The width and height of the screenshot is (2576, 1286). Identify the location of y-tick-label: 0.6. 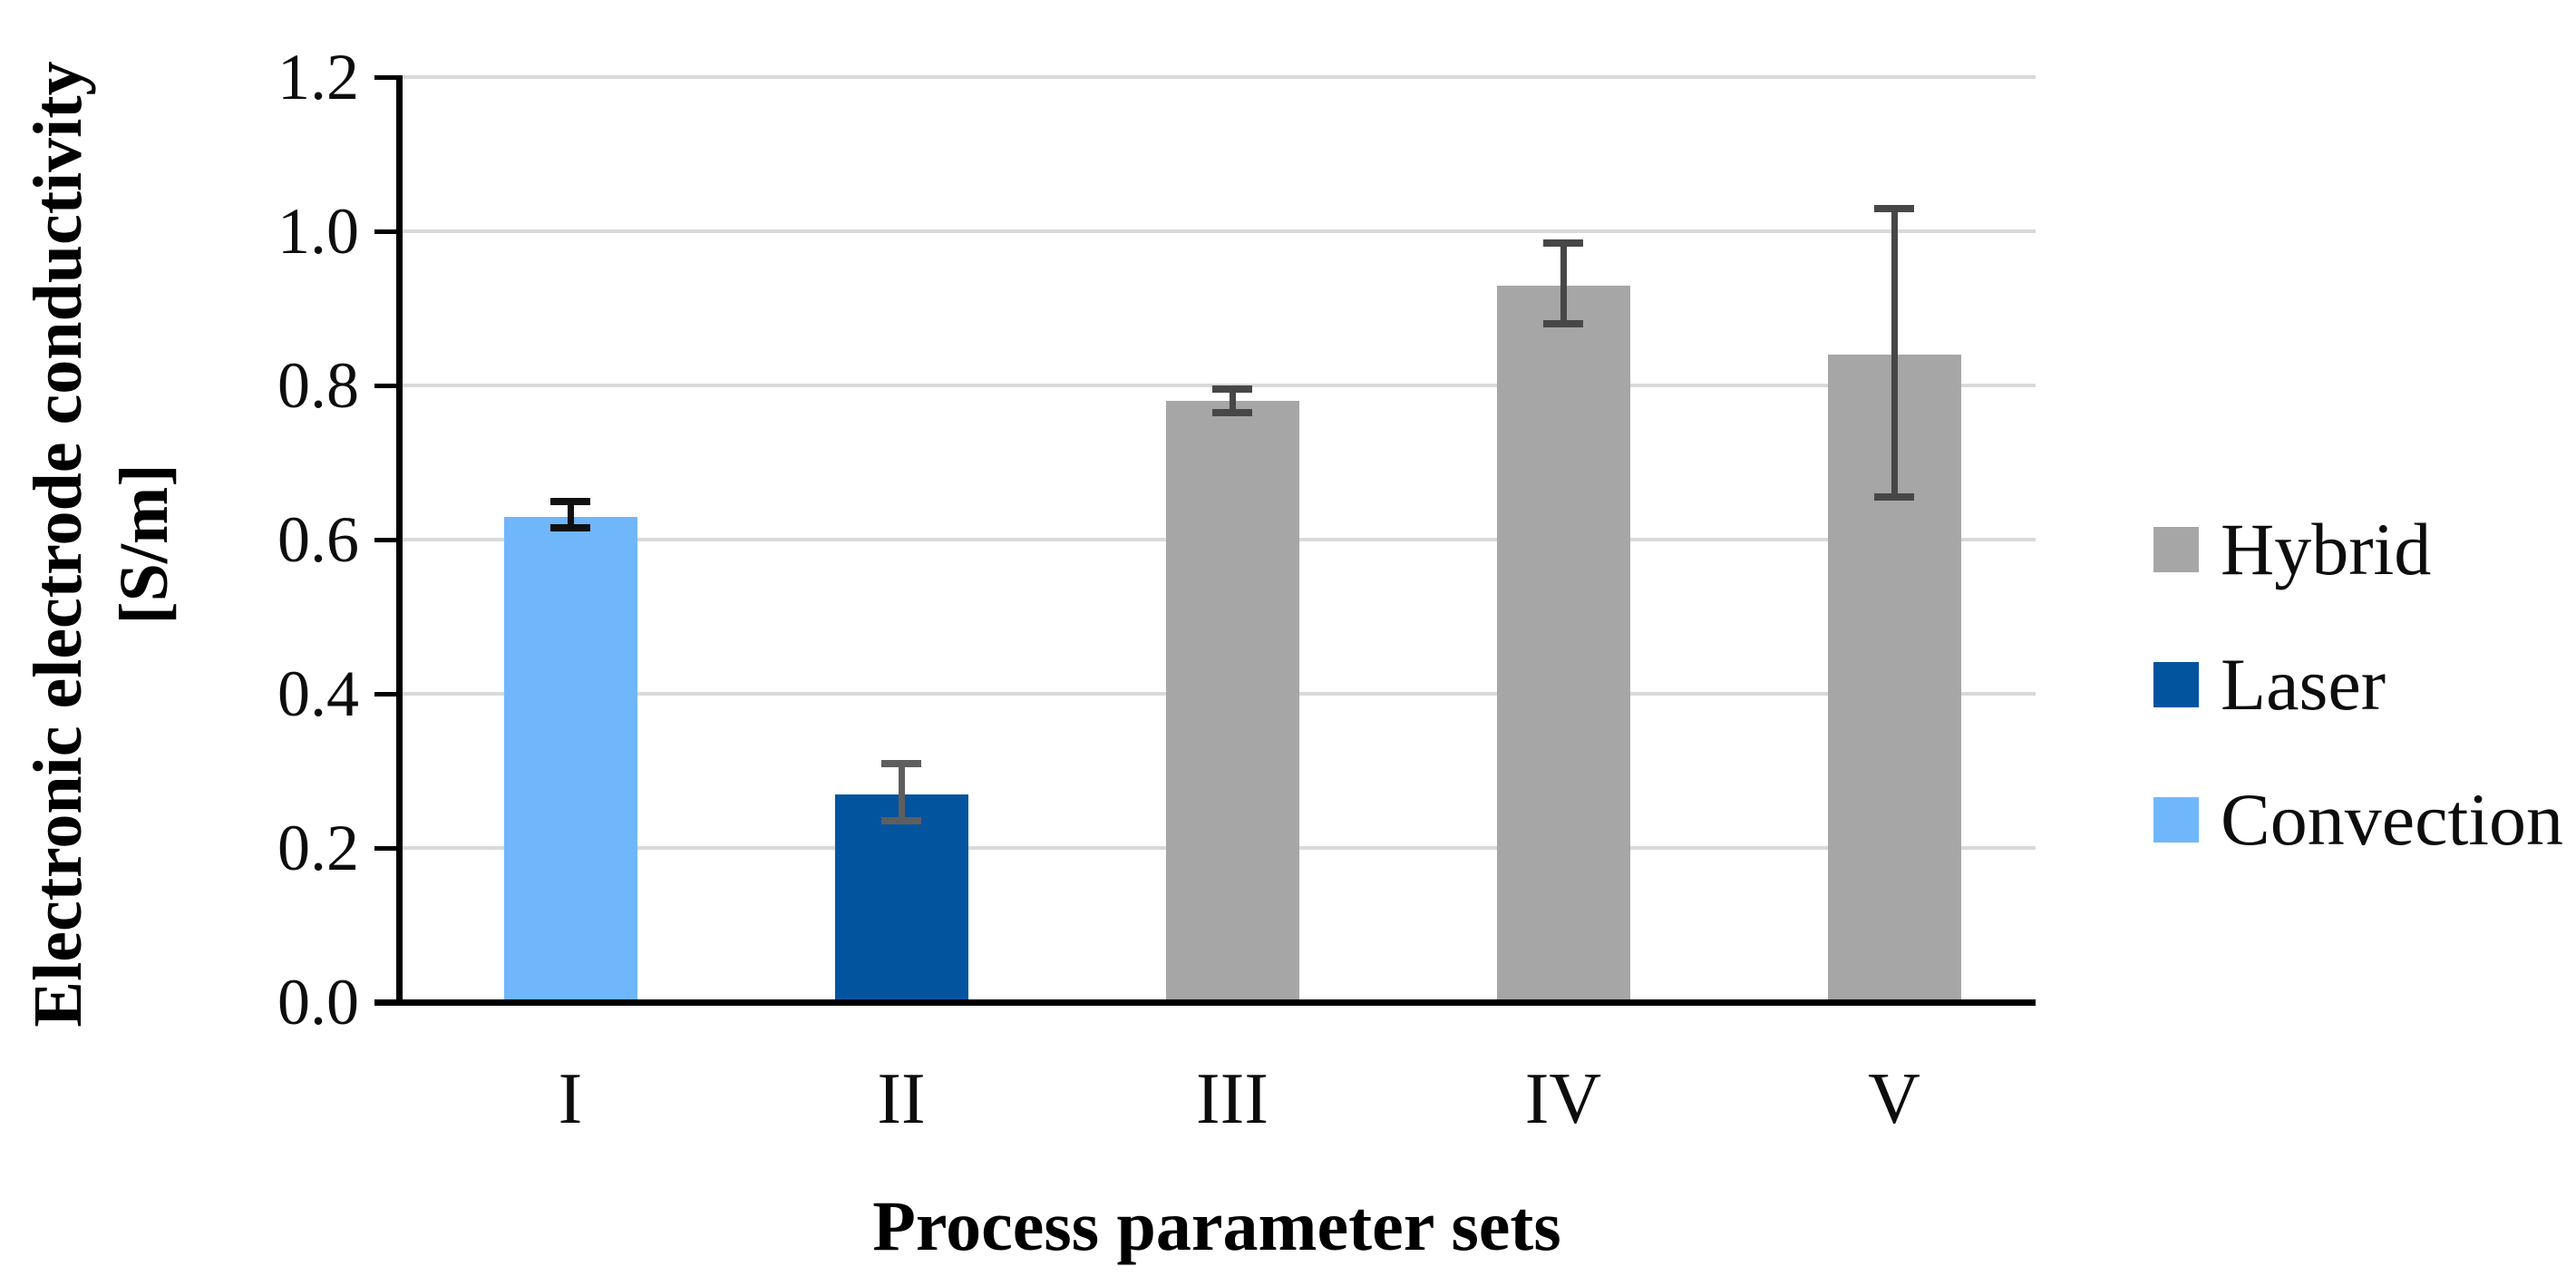
(318, 539).